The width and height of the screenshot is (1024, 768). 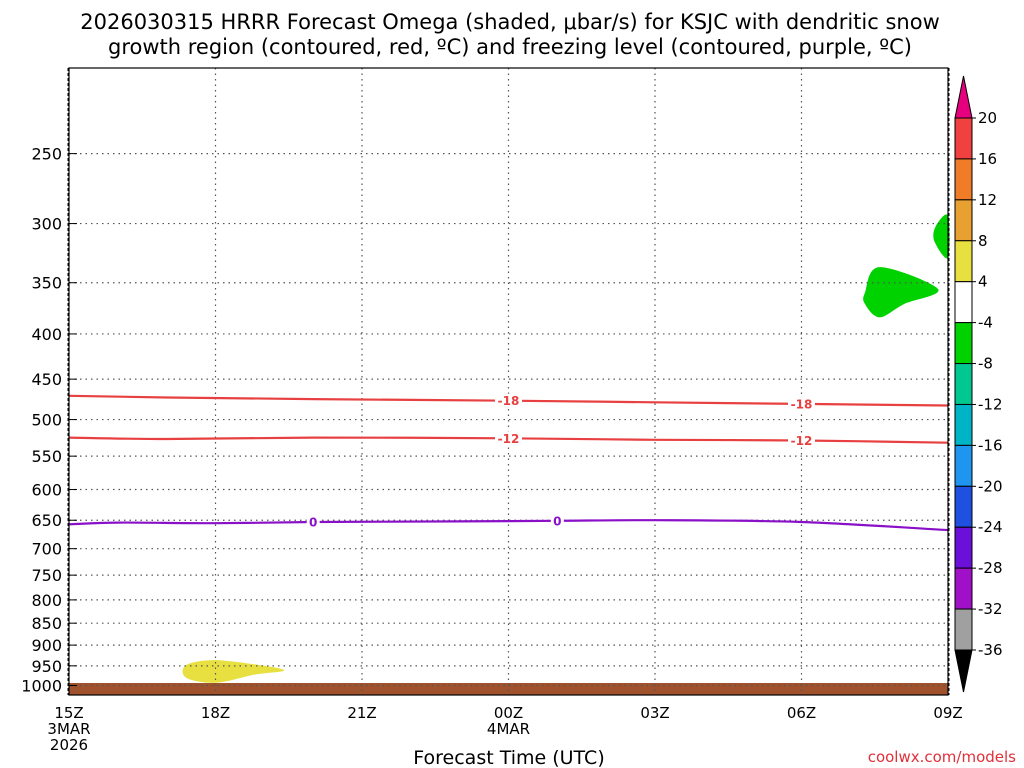 I want to click on ground-band, so click(x=508, y=689).